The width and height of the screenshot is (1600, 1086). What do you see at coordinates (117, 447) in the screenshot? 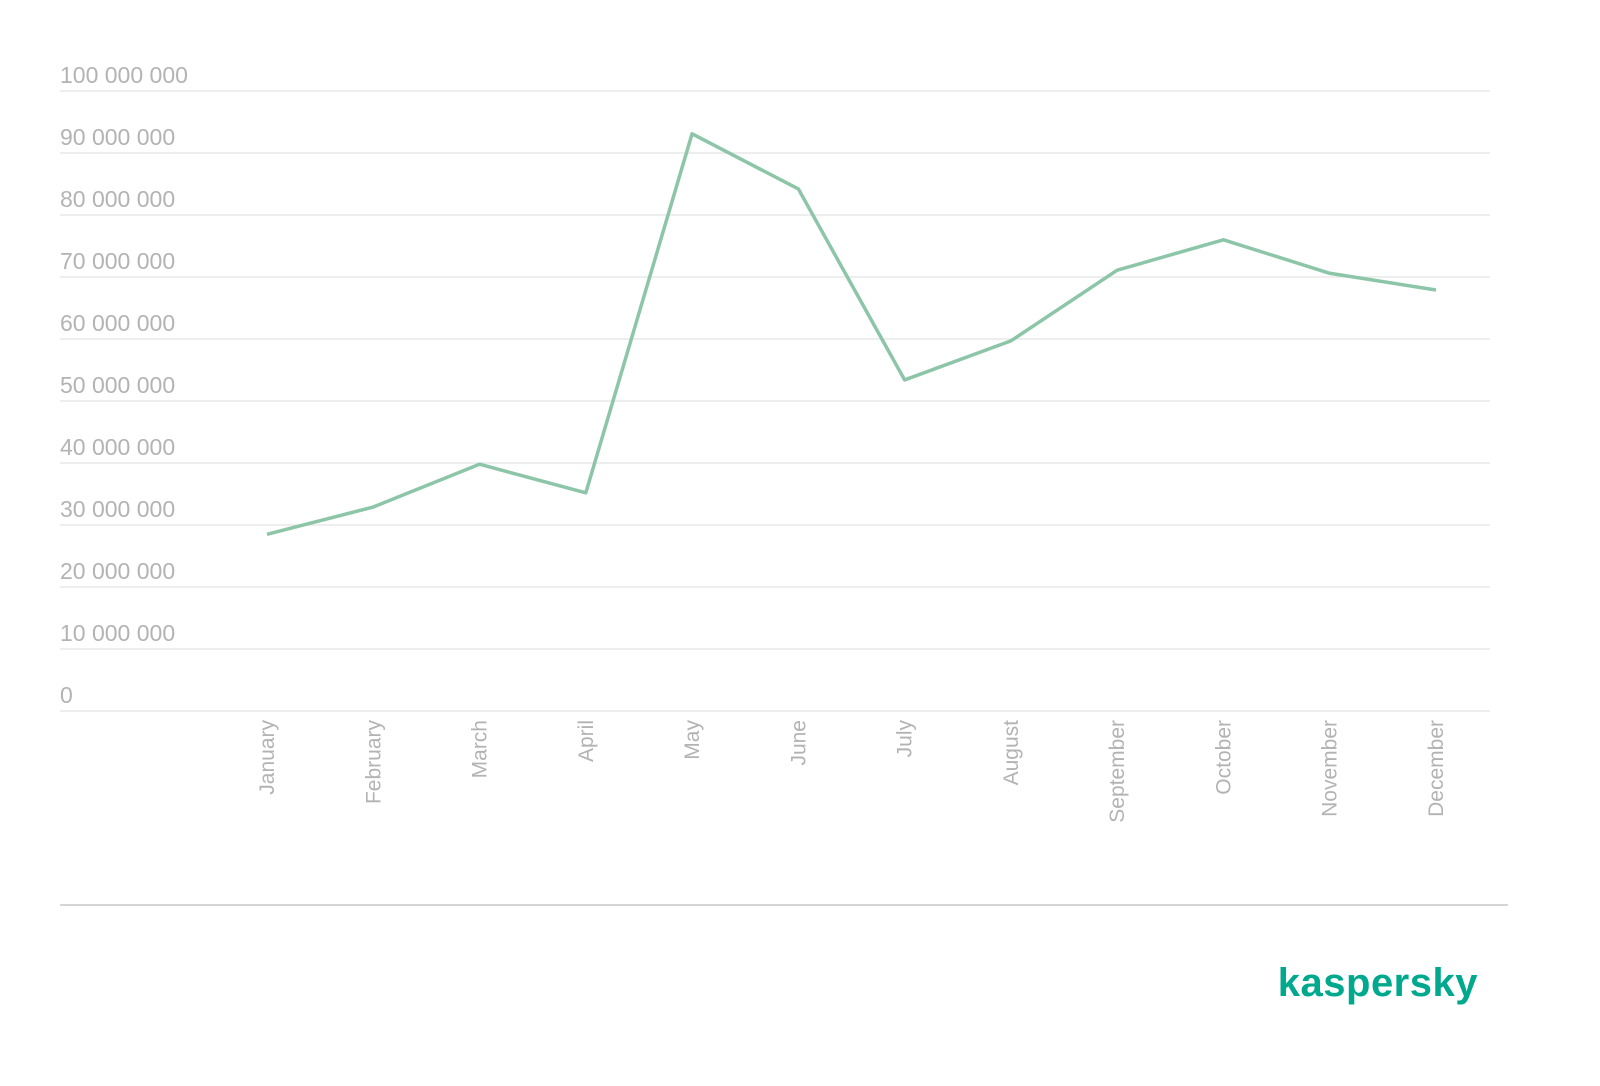
I see `y-tick-label: 40 000 000` at bounding box center [117, 447].